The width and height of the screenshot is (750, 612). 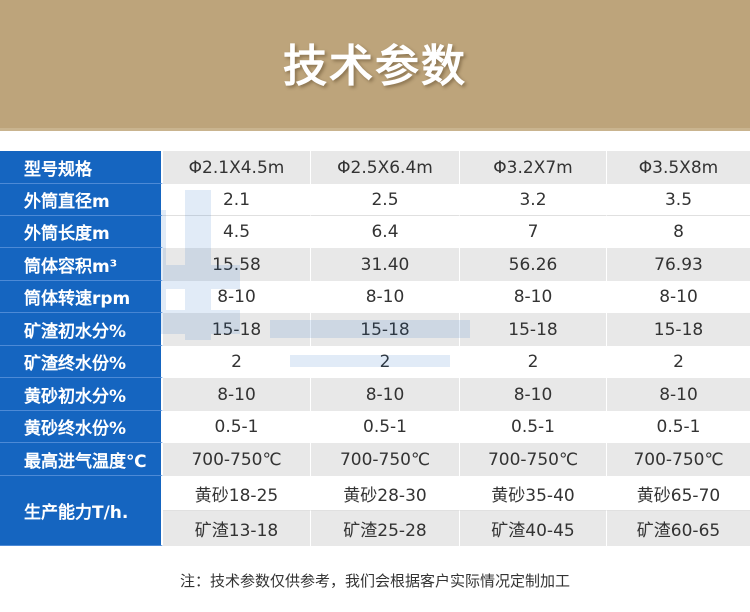 I want to click on table-cell: 3.5, so click(x=678, y=200).